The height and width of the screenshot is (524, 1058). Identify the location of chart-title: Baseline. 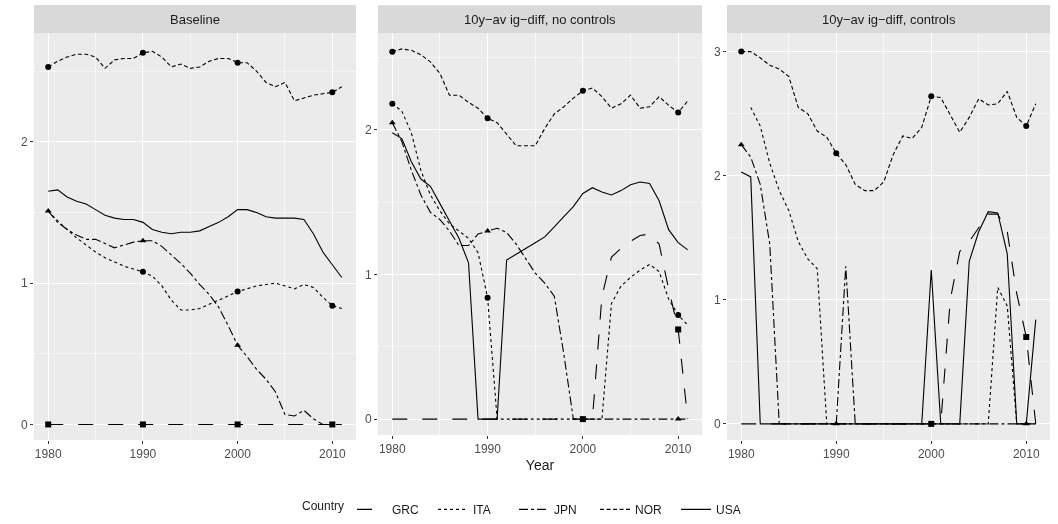
(195, 19).